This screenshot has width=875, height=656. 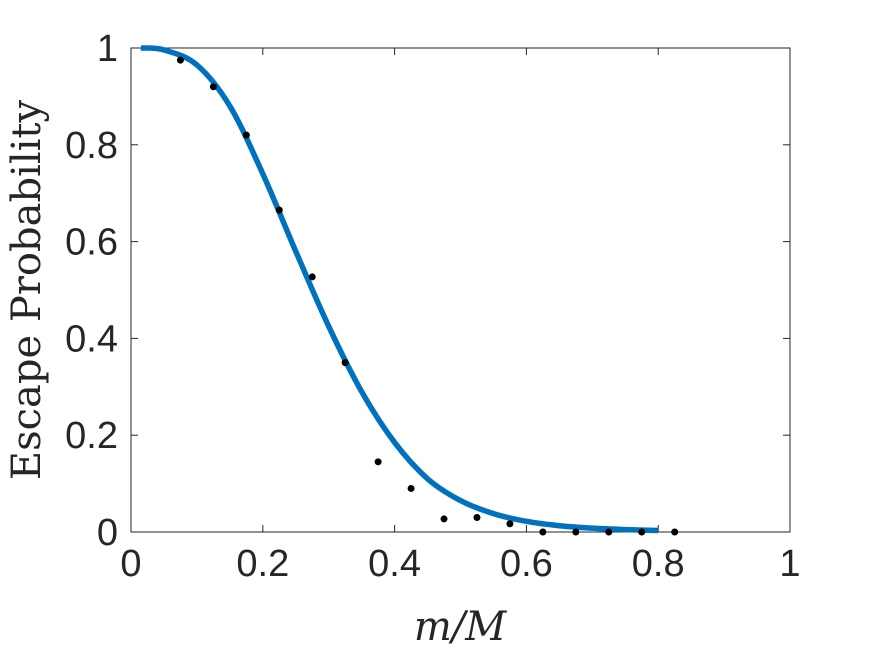 What do you see at coordinates (107, 49) in the screenshot?
I see `y-tick-label: 1` at bounding box center [107, 49].